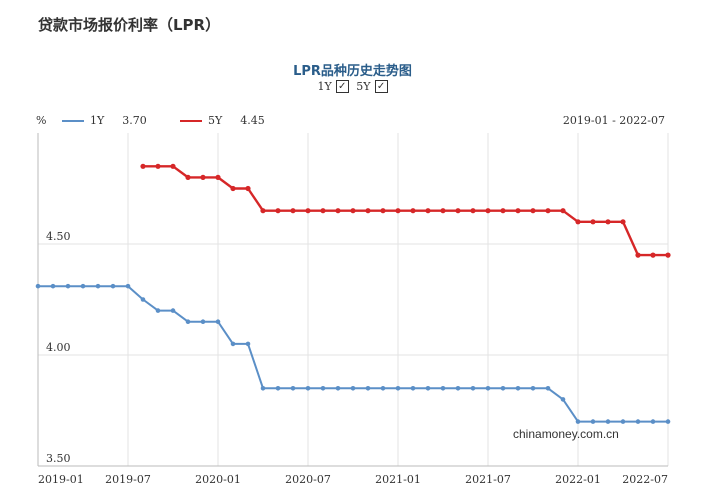  I want to click on x-tick-label: 2021-01, so click(398, 479).